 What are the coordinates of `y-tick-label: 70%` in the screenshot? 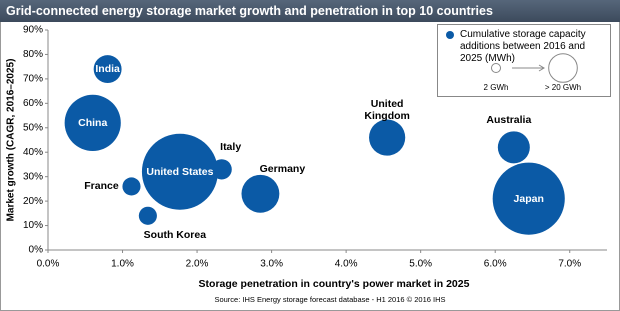 It's located at (33, 79).